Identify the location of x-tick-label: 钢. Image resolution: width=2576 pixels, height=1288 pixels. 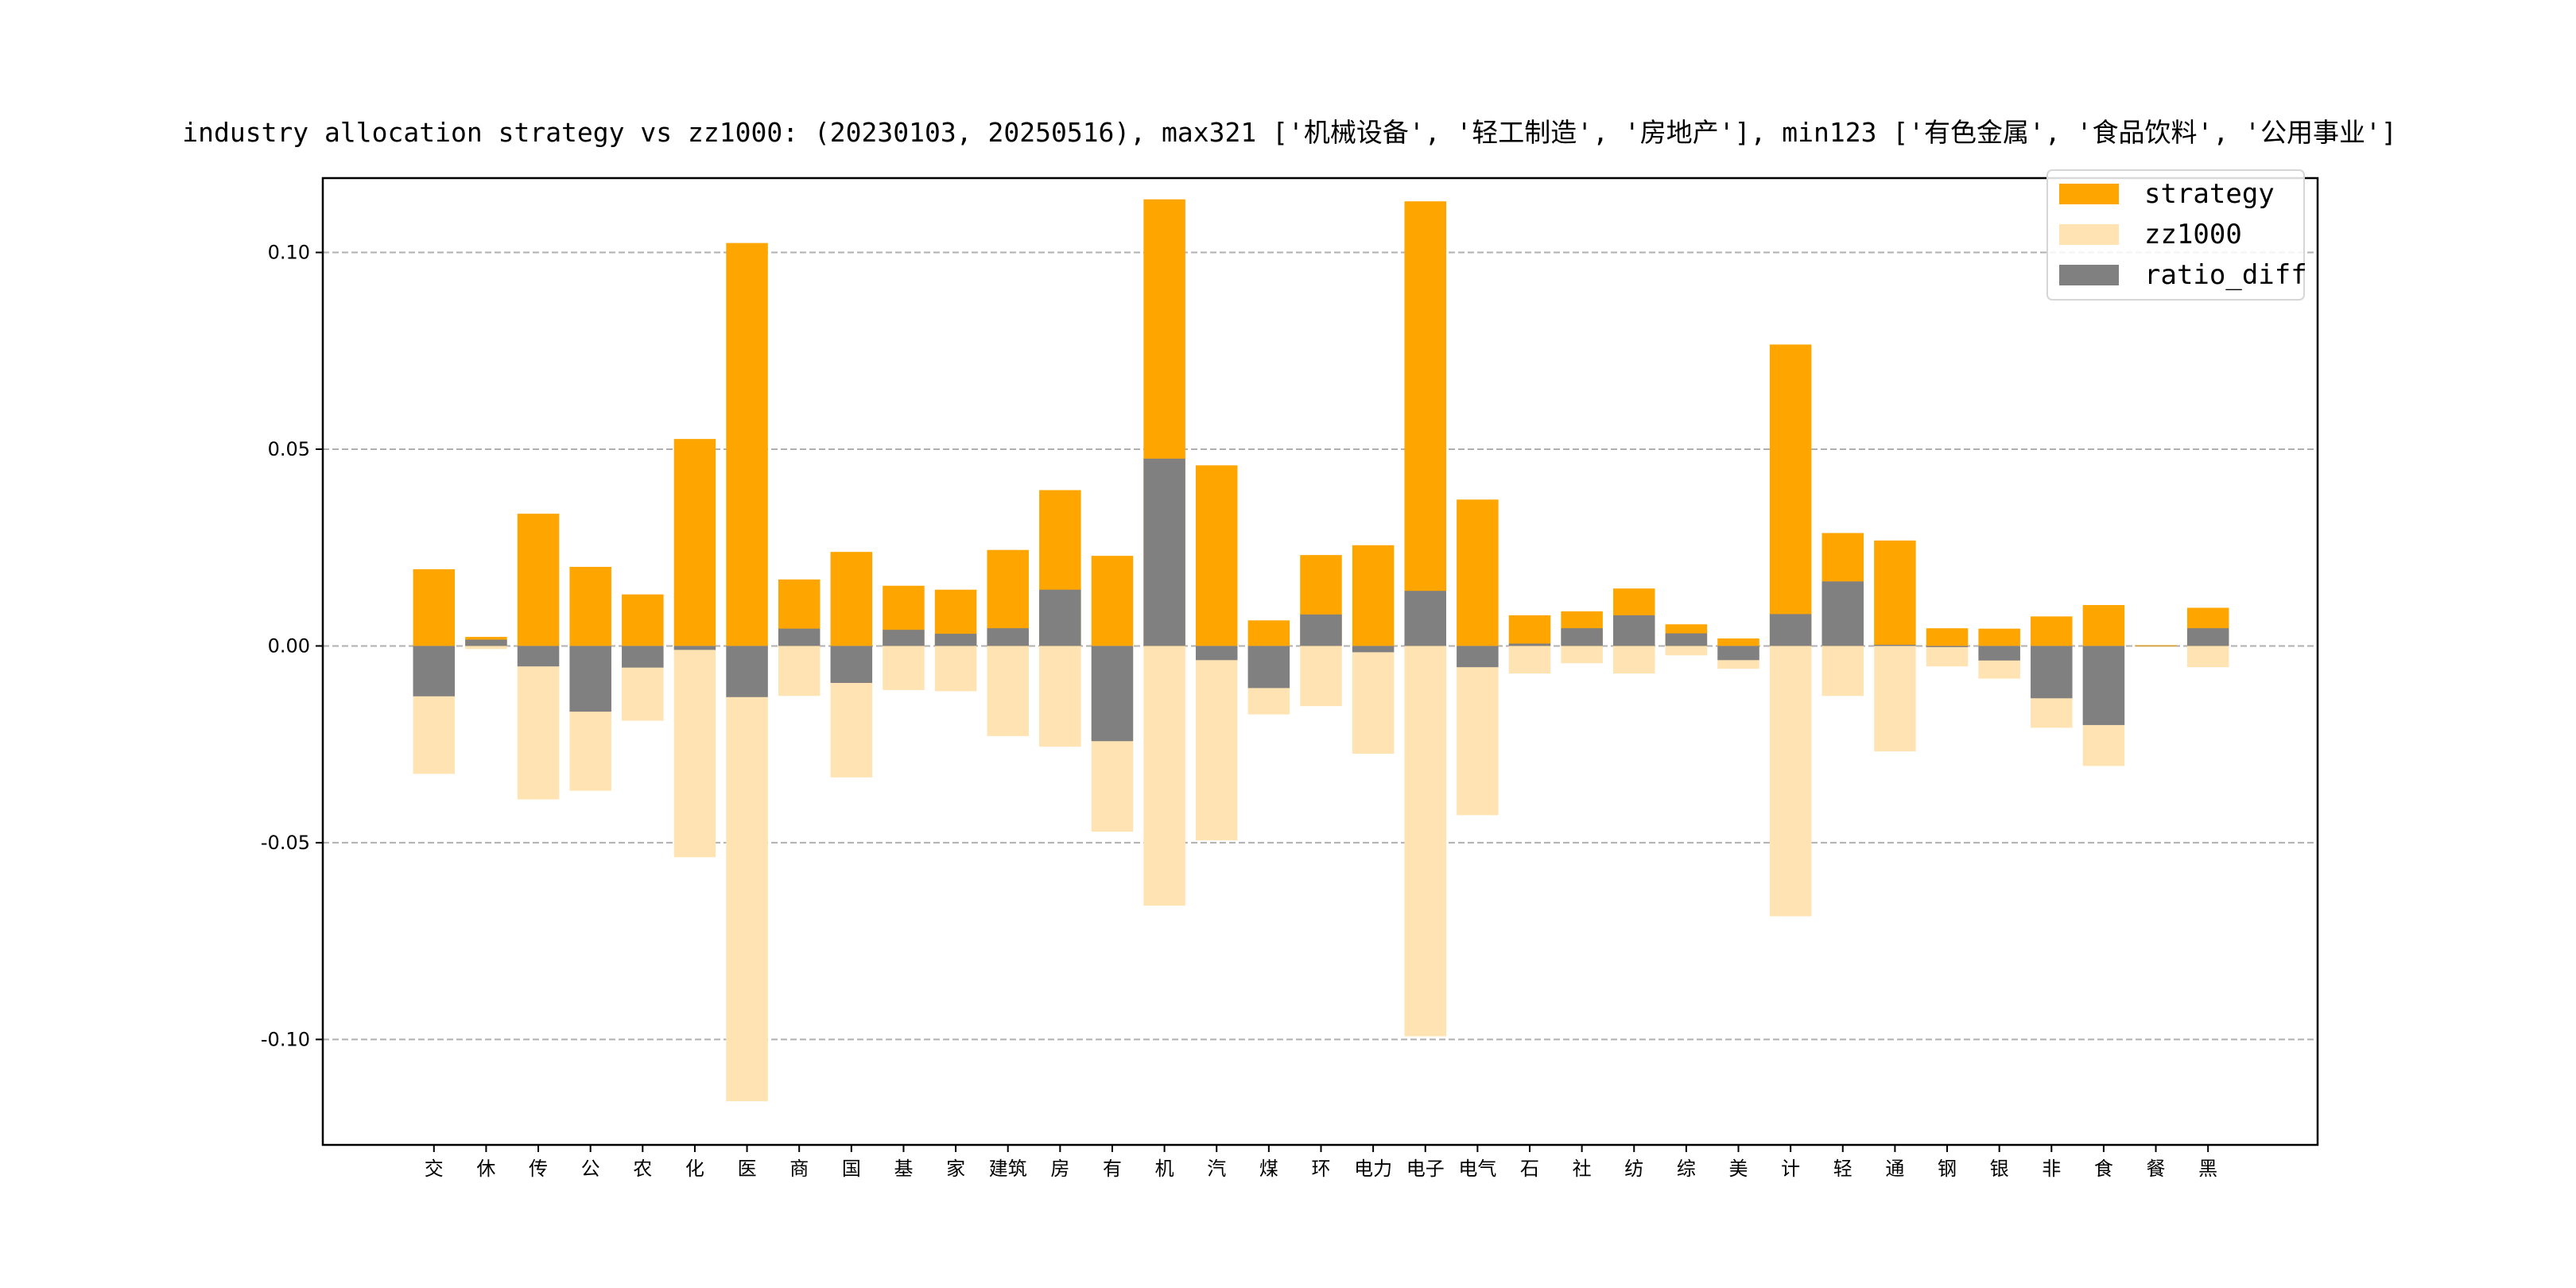
(1947, 1169).